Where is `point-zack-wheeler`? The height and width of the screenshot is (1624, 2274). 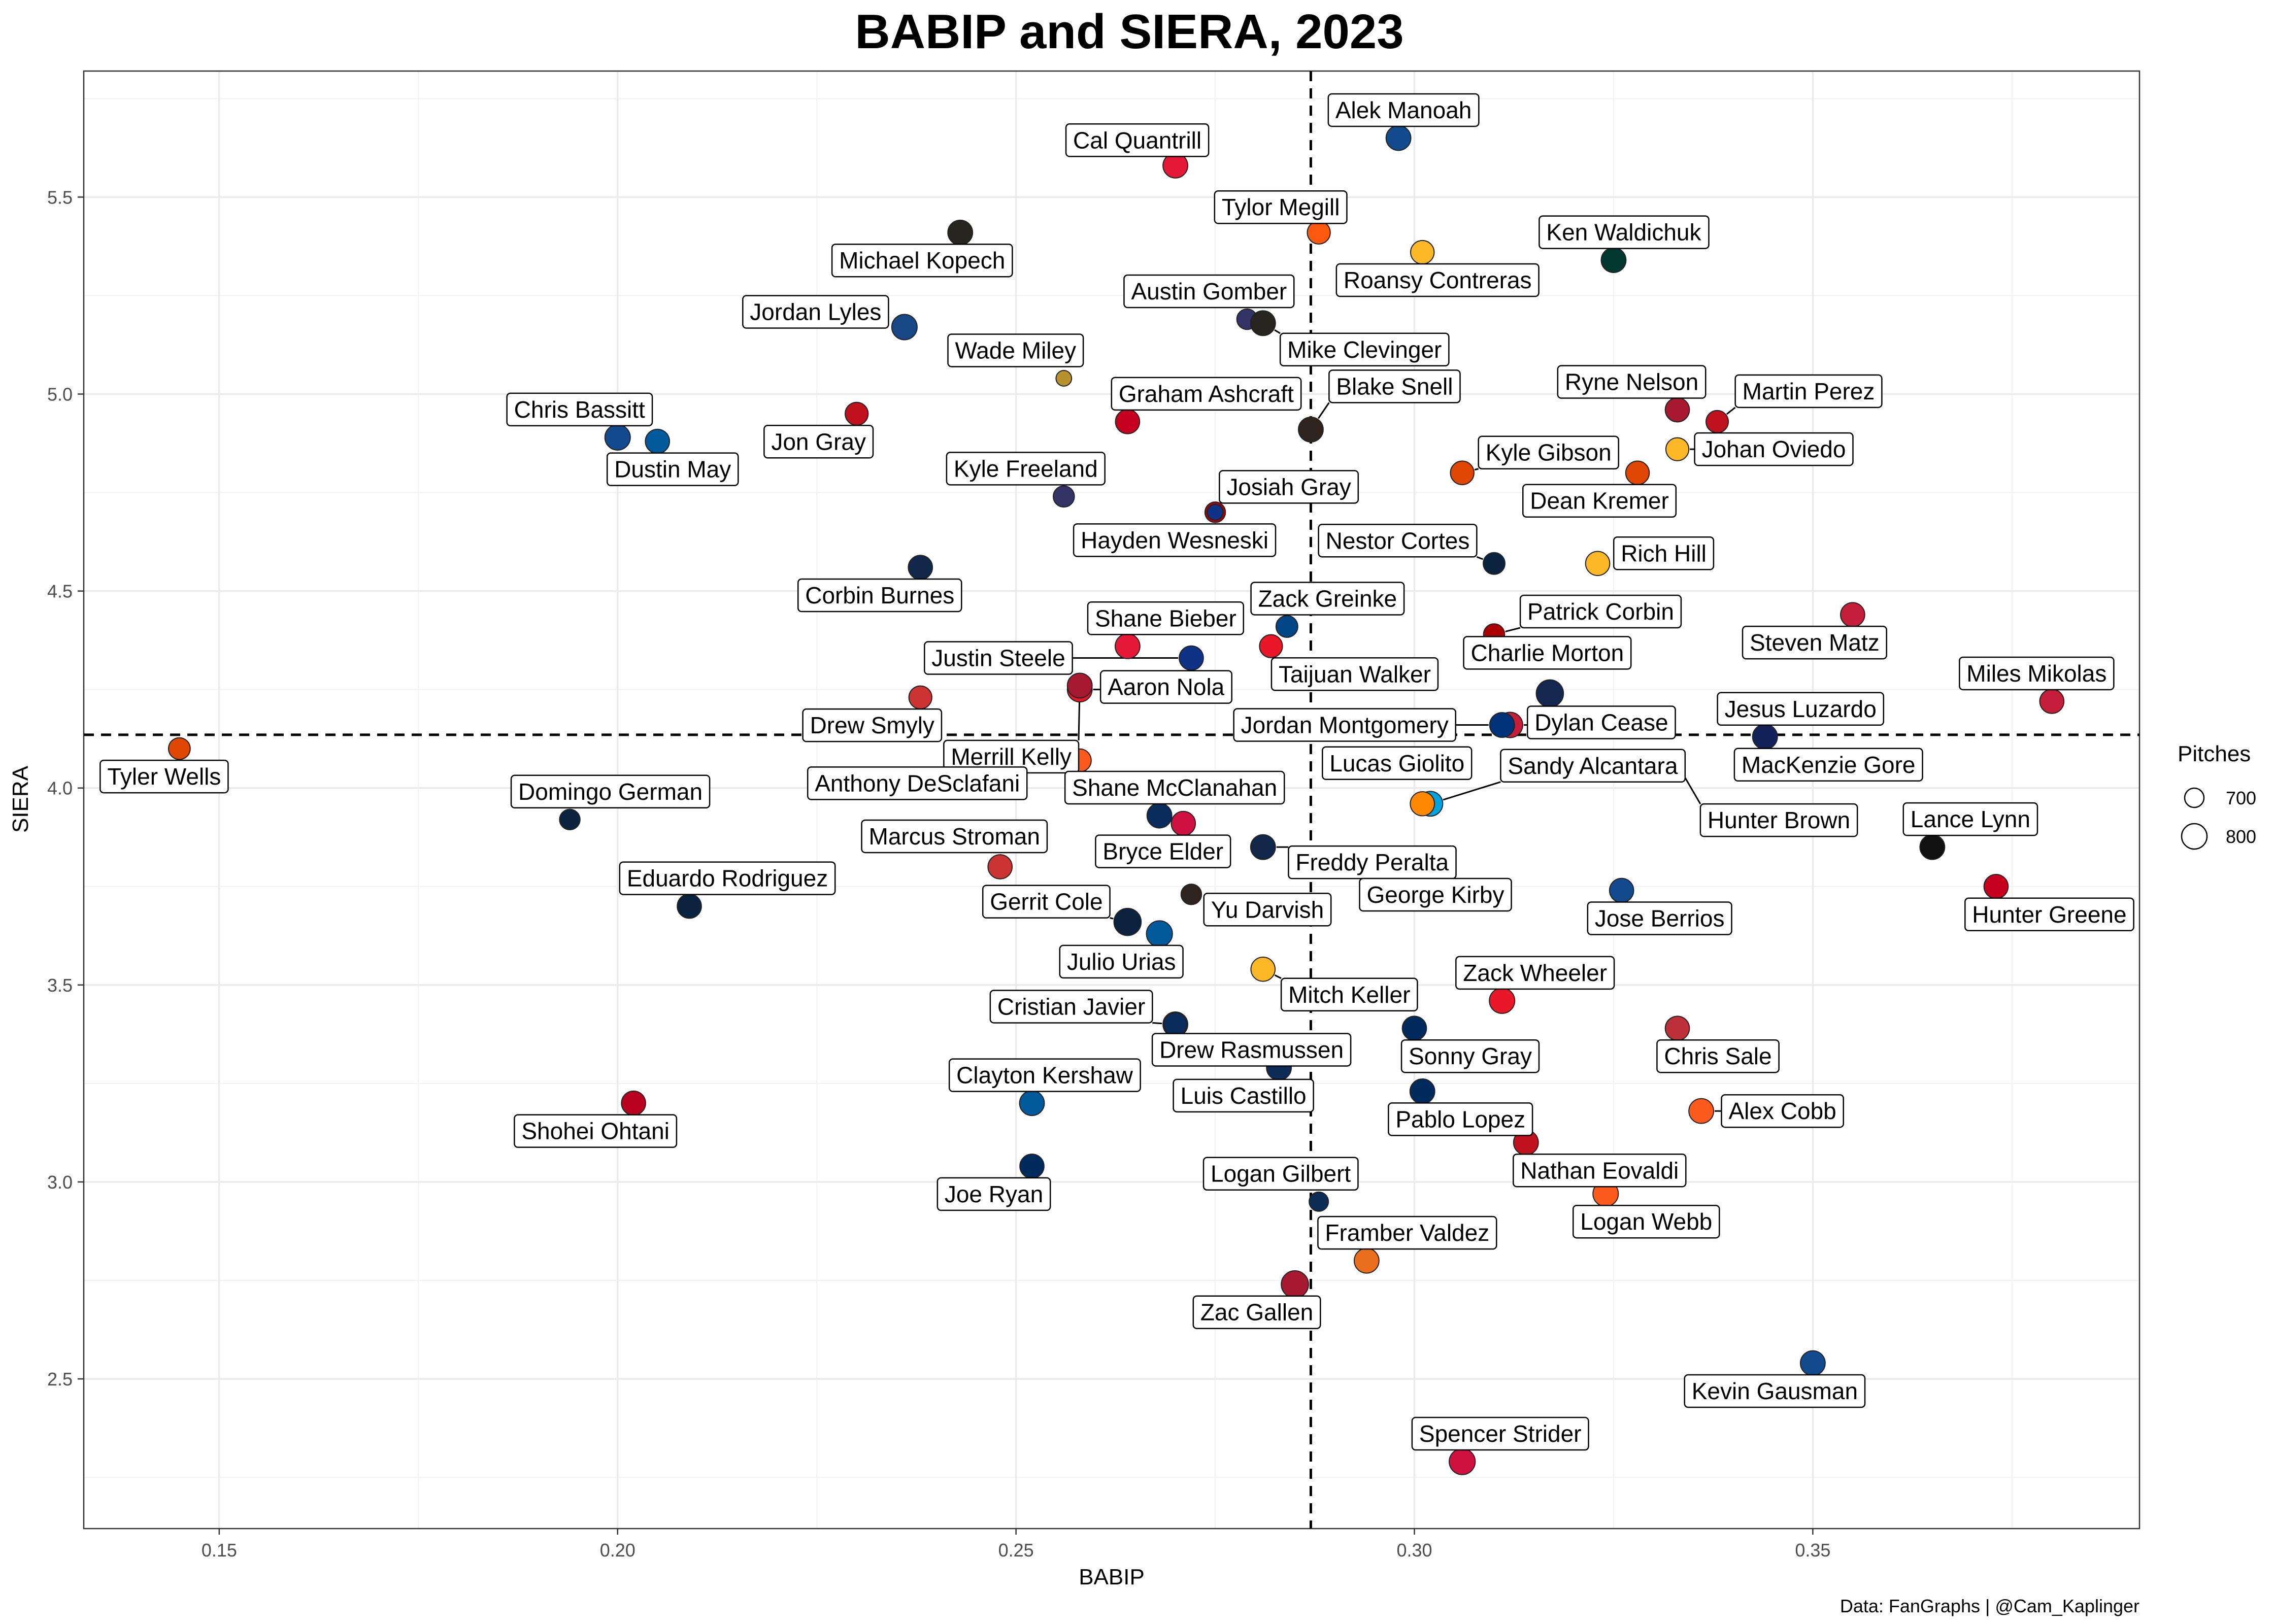
point-zack-wheeler is located at coordinates (1503, 1000).